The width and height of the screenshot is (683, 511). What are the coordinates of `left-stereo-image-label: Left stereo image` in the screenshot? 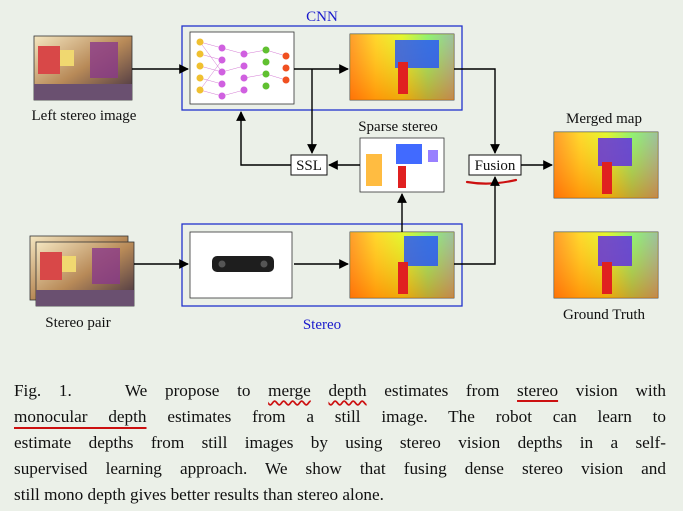 It's located at (84, 116).